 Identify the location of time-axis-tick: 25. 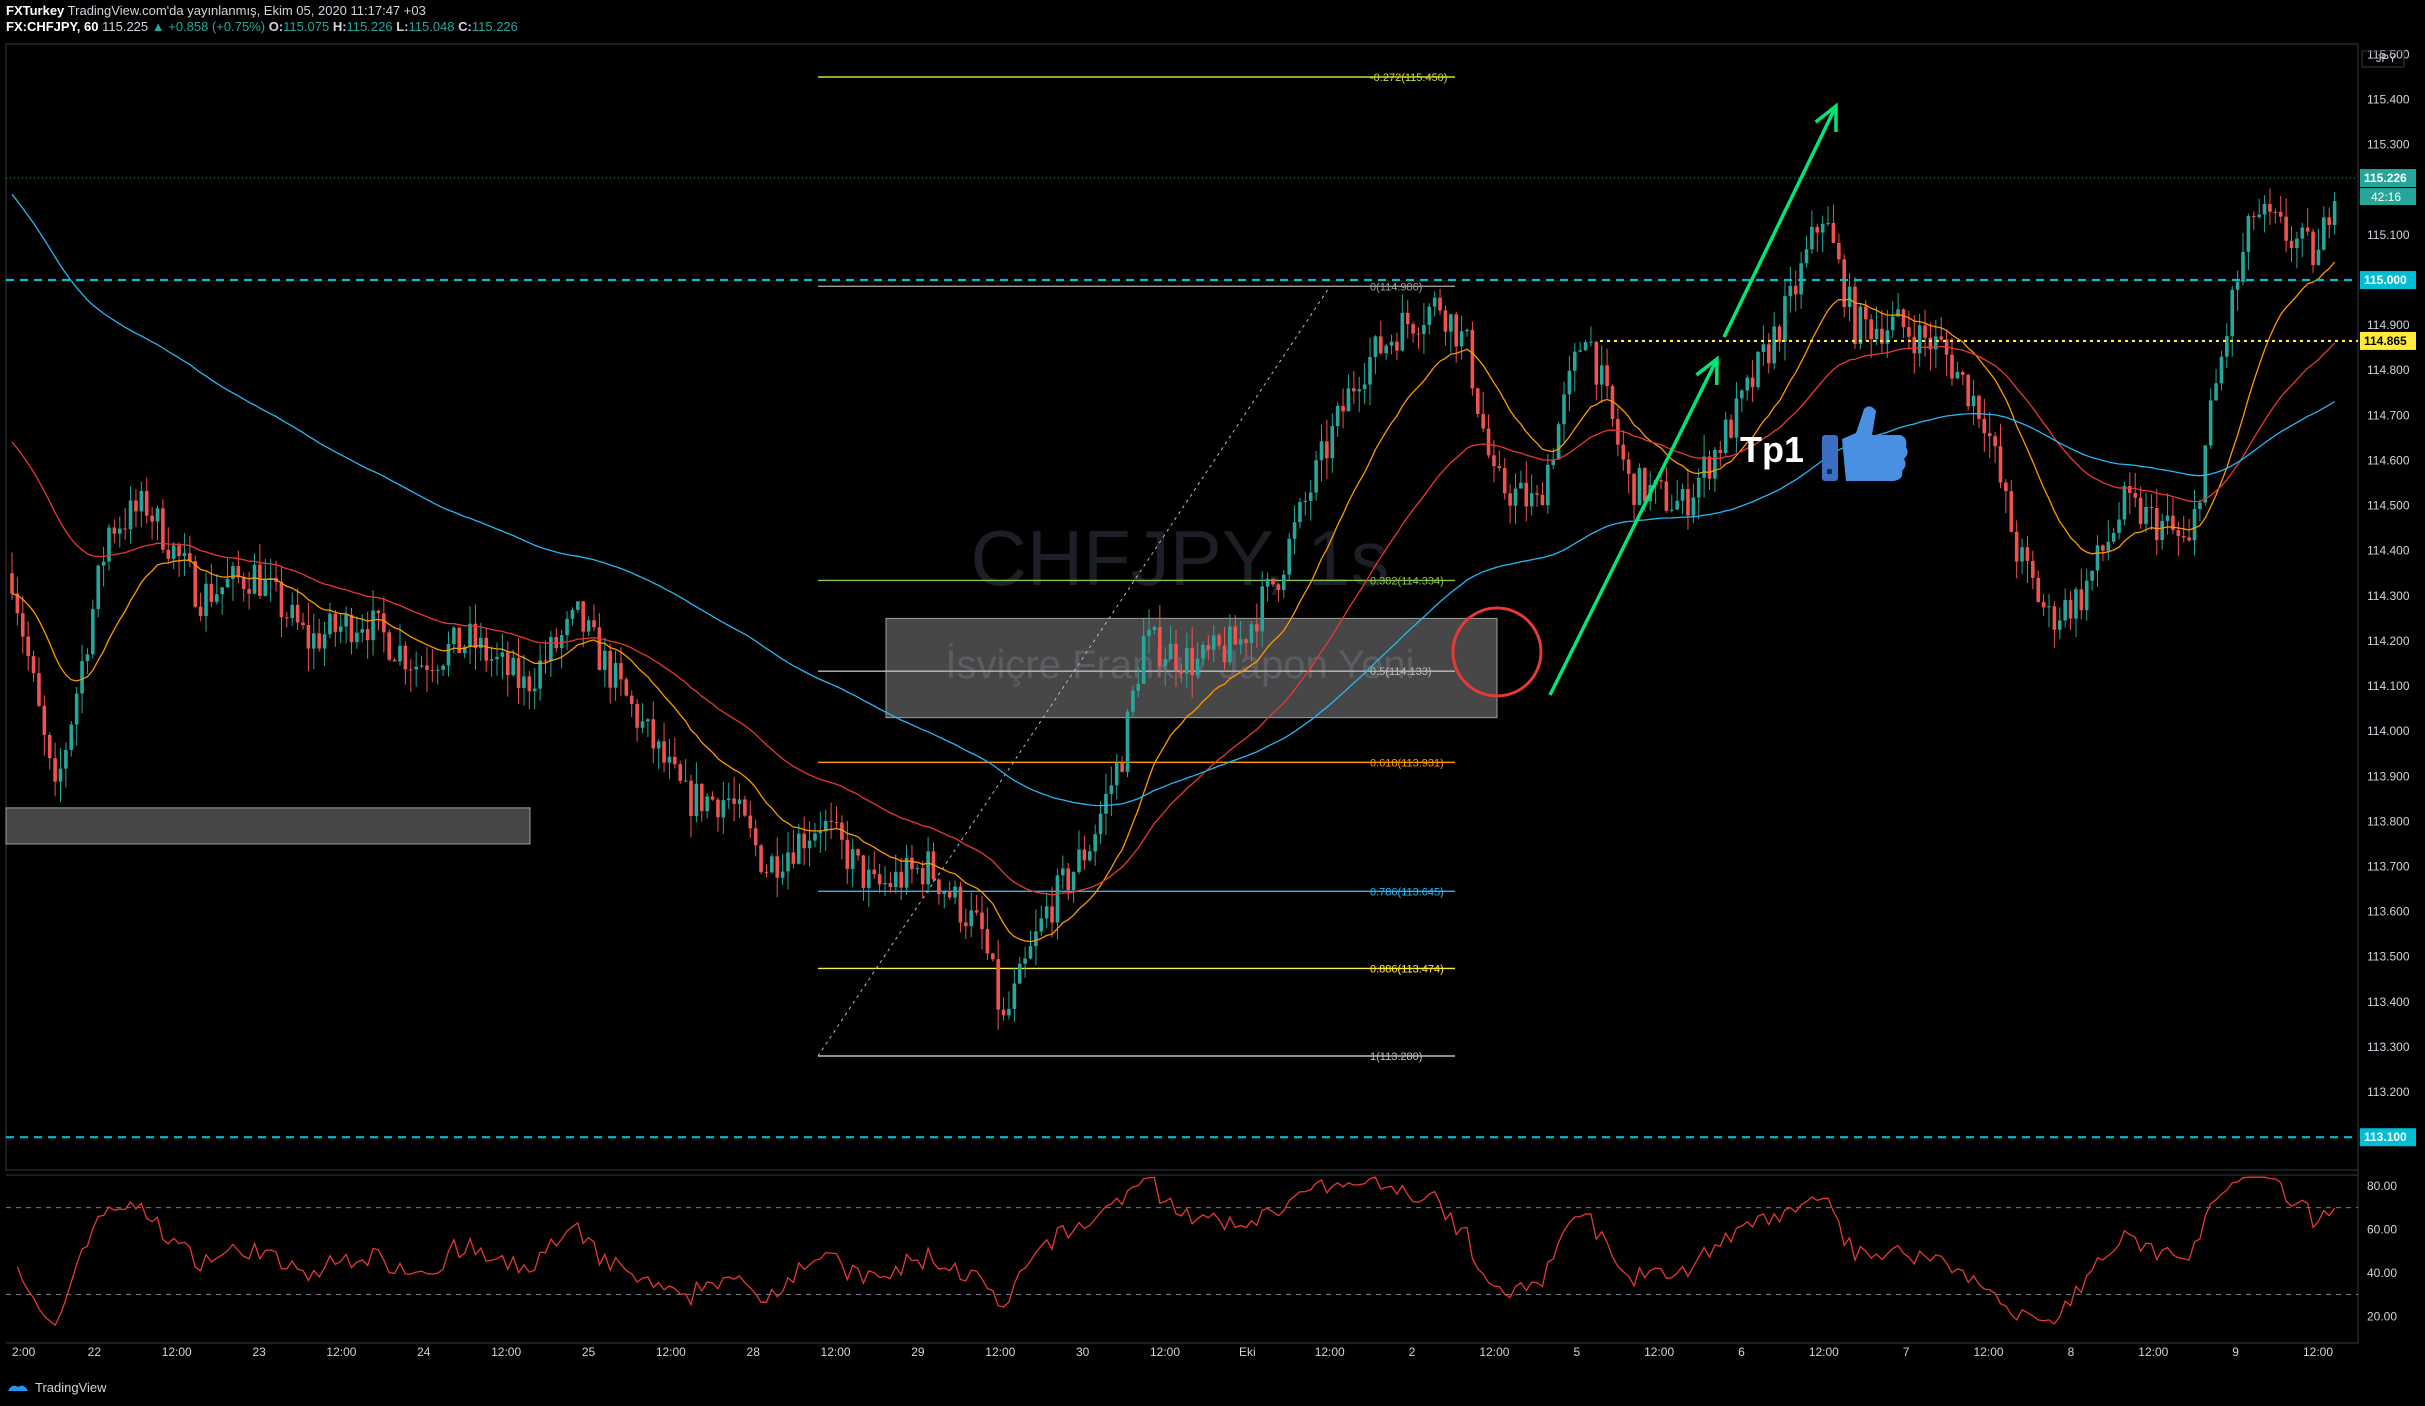
(589, 1352).